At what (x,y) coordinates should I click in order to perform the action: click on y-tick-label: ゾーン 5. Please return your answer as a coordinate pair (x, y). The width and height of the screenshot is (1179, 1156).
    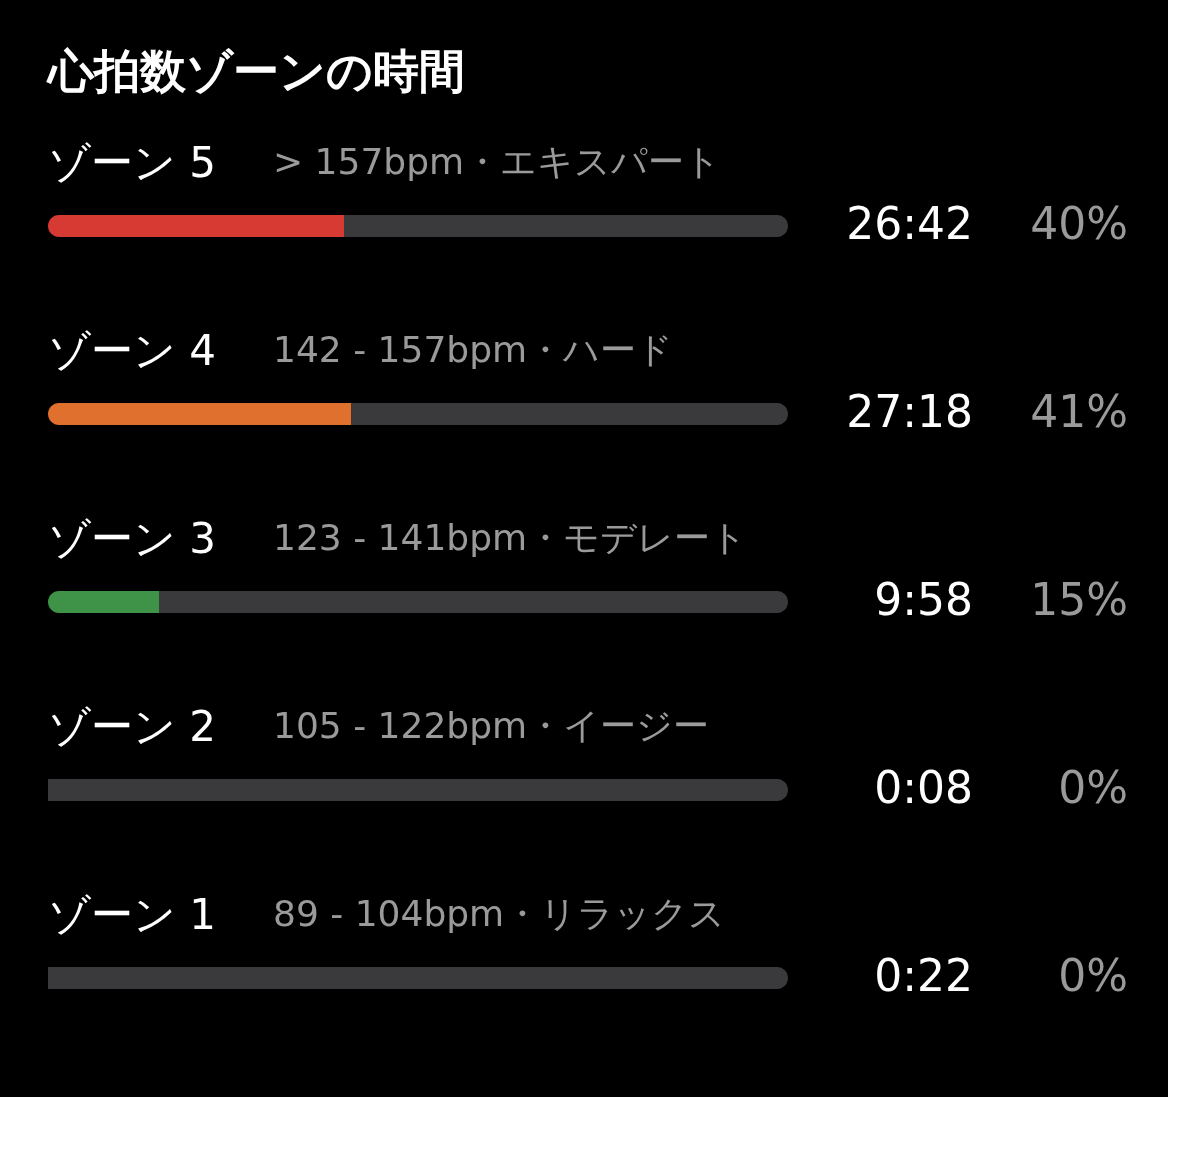
    Looking at the image, I should click on (132, 162).